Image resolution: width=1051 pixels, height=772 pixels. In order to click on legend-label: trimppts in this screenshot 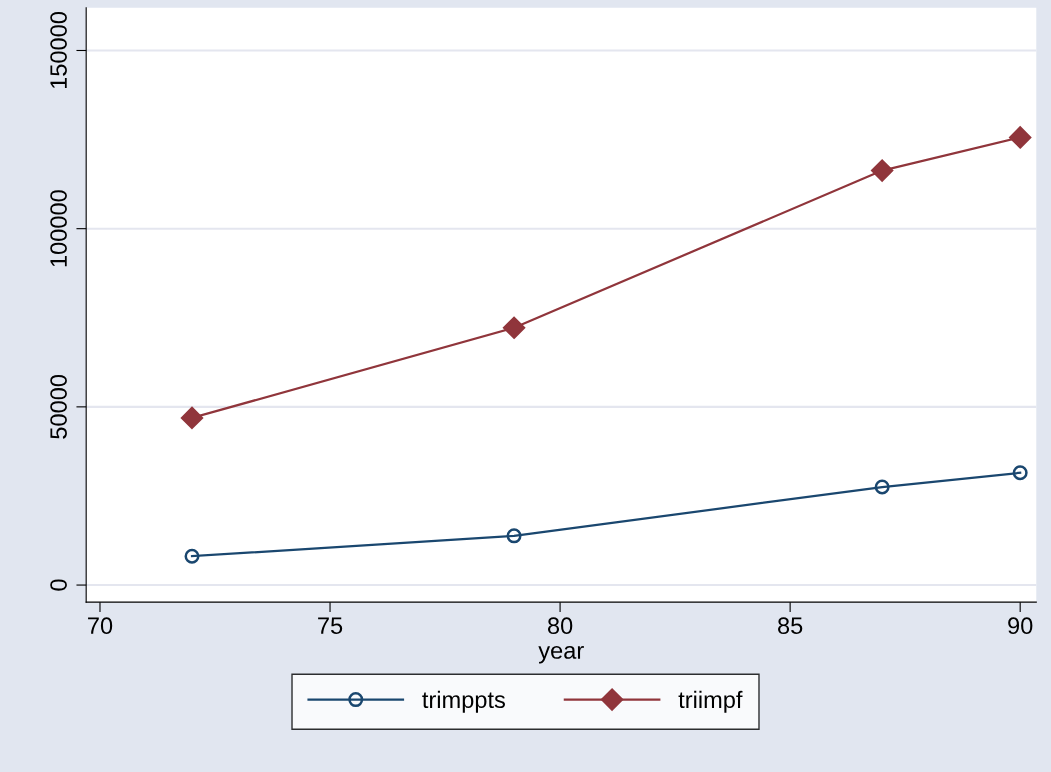, I will do `click(463, 701)`.